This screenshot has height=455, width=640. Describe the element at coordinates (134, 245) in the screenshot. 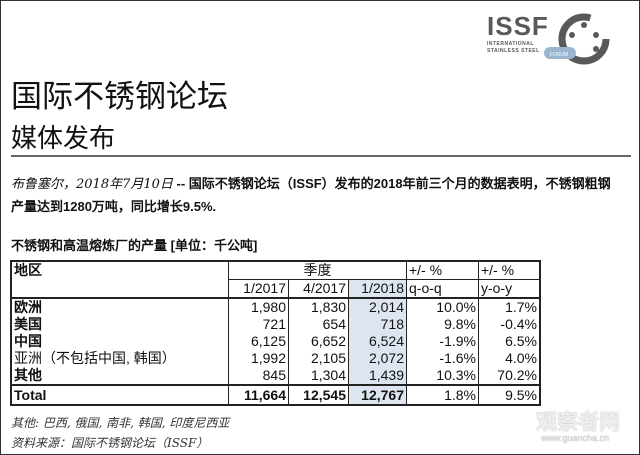

I see `table-caption: 不锈钢和高温熔炼厂的产量 [单位：千公吨]` at that location.